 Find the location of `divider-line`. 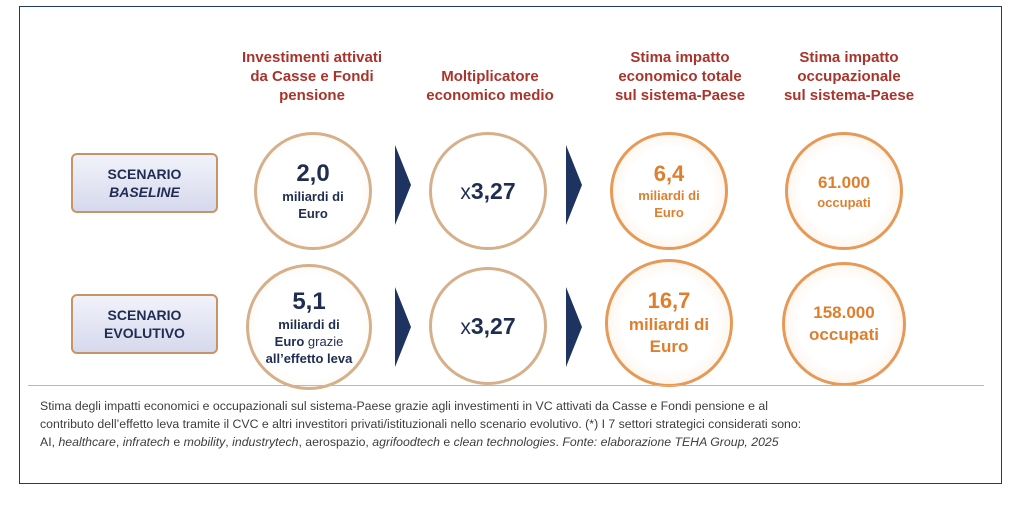

divider-line is located at coordinates (506, 385).